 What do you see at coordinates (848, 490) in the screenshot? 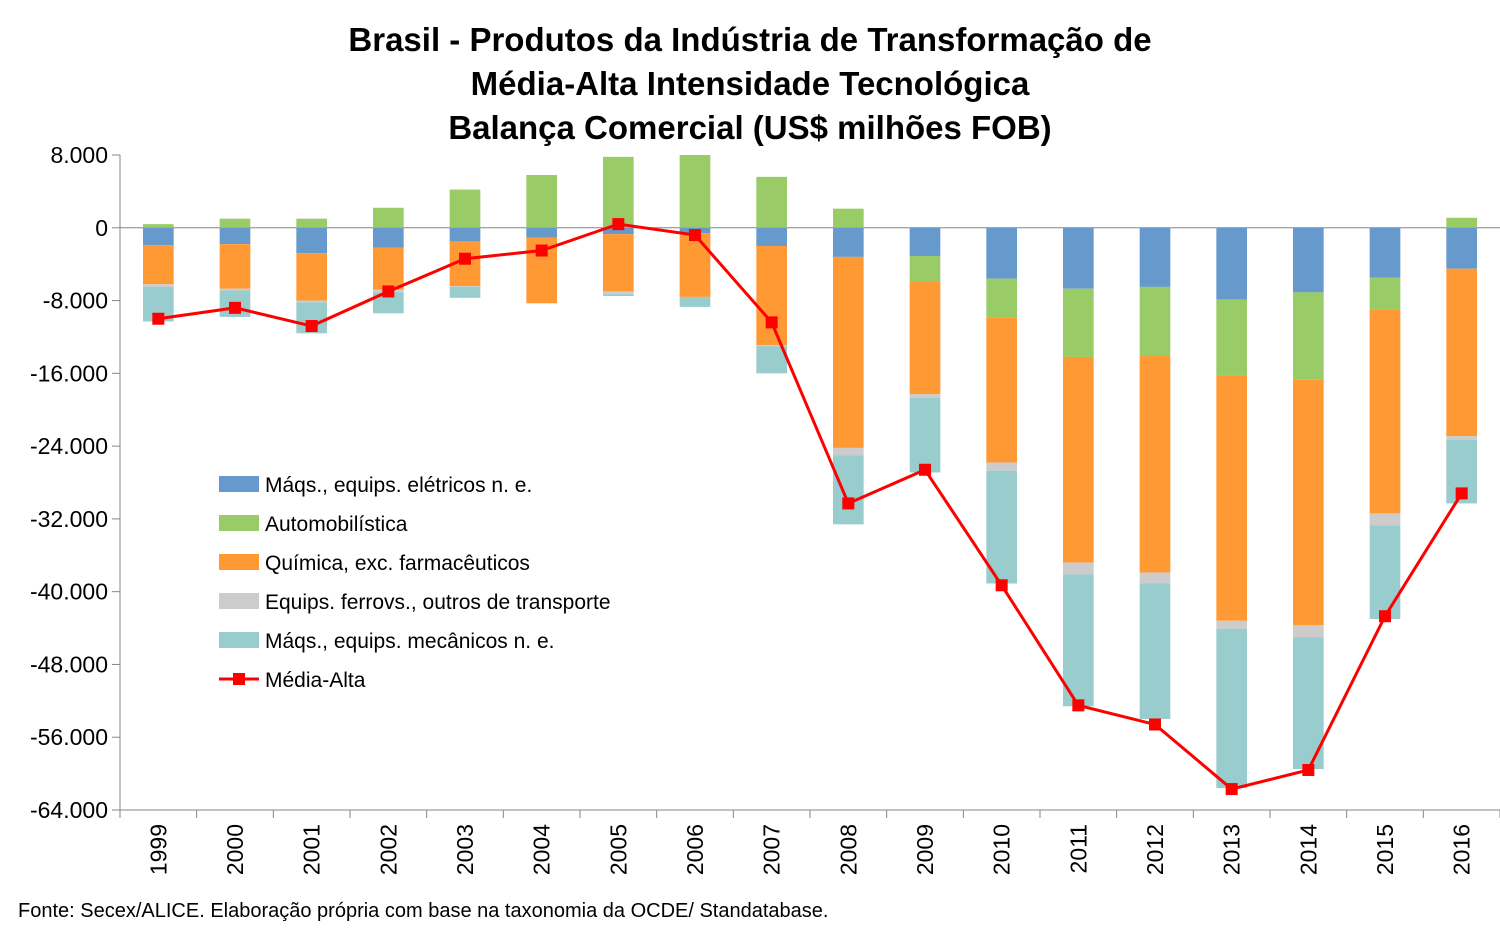
I see `bar-mecanicos-2008` at bounding box center [848, 490].